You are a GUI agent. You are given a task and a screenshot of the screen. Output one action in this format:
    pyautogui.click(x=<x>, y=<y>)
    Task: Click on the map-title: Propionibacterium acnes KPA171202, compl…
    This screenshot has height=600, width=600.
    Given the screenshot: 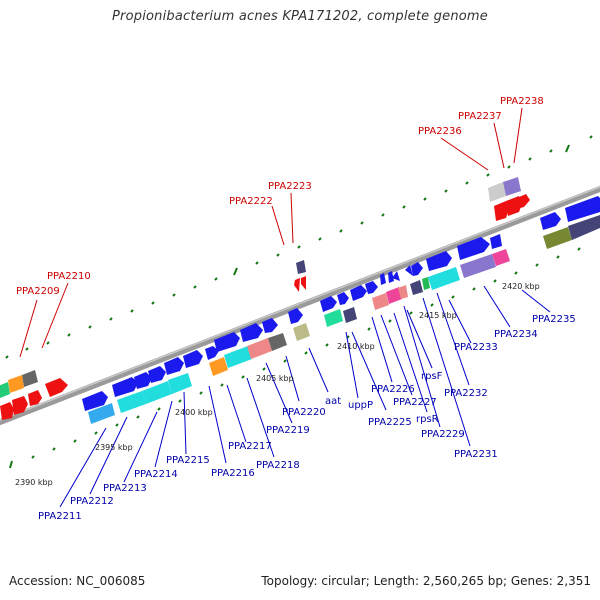 What is the action you would take?
    pyautogui.click(x=300, y=16)
    